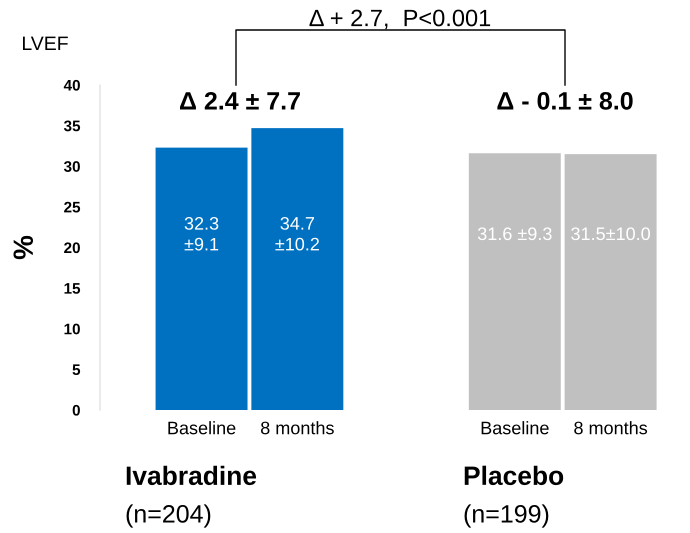 The width and height of the screenshot is (690, 533). What do you see at coordinates (297, 233) in the screenshot?
I see `data-label: 34.7 ±10.2` at bounding box center [297, 233].